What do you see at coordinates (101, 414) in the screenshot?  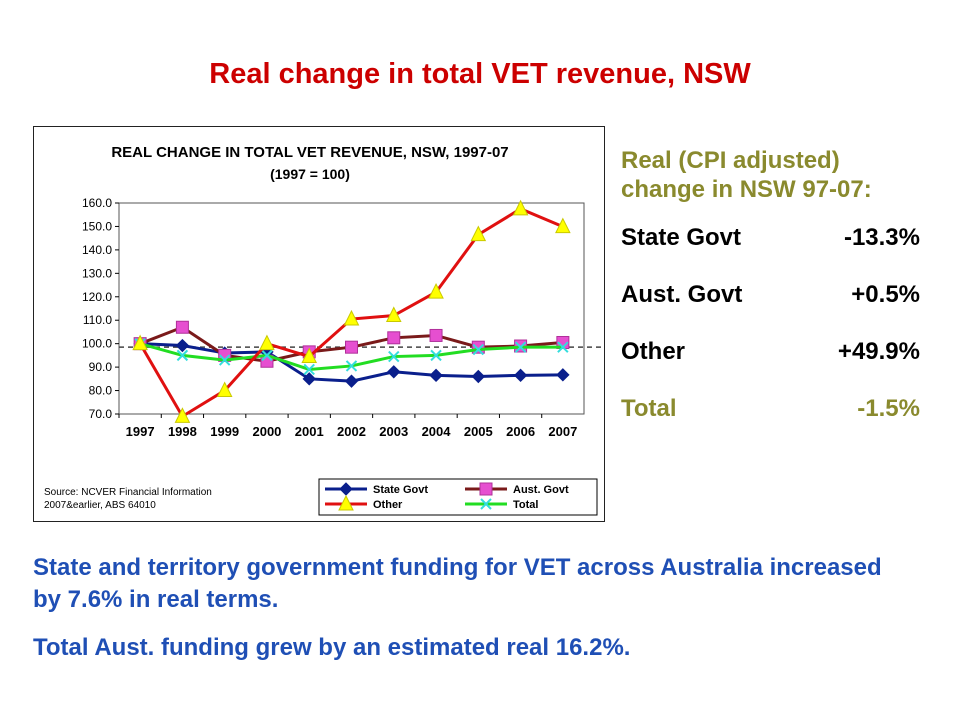 I see `y-tick-label: 70.0` at bounding box center [101, 414].